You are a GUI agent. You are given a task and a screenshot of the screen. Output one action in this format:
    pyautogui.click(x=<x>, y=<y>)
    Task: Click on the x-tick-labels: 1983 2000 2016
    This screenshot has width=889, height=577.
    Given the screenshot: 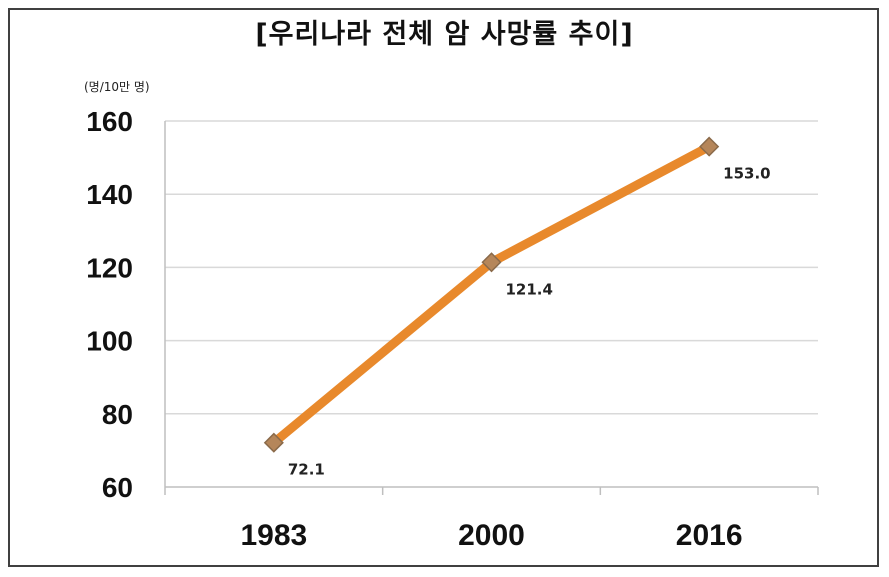 What is the action you would take?
    pyautogui.click(x=491, y=535)
    